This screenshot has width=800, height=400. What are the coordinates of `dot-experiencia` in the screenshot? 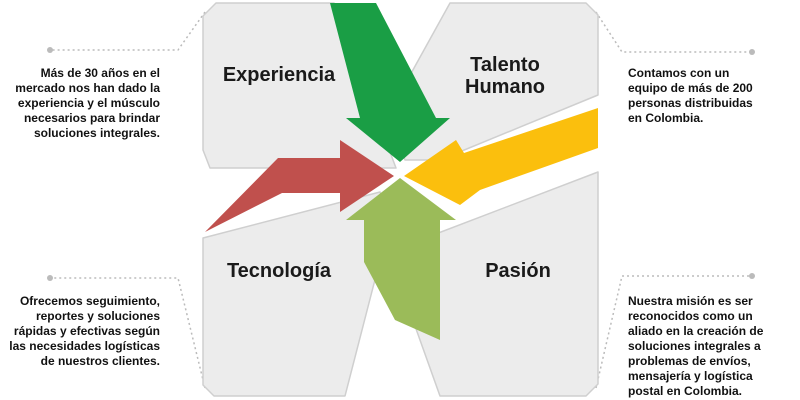 It's located at (50, 50).